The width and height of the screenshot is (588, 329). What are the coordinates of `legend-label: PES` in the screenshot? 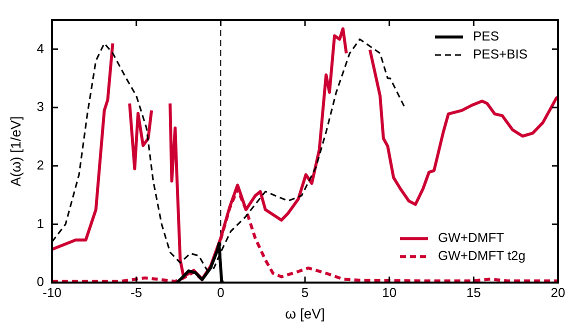 It's located at (486, 36).